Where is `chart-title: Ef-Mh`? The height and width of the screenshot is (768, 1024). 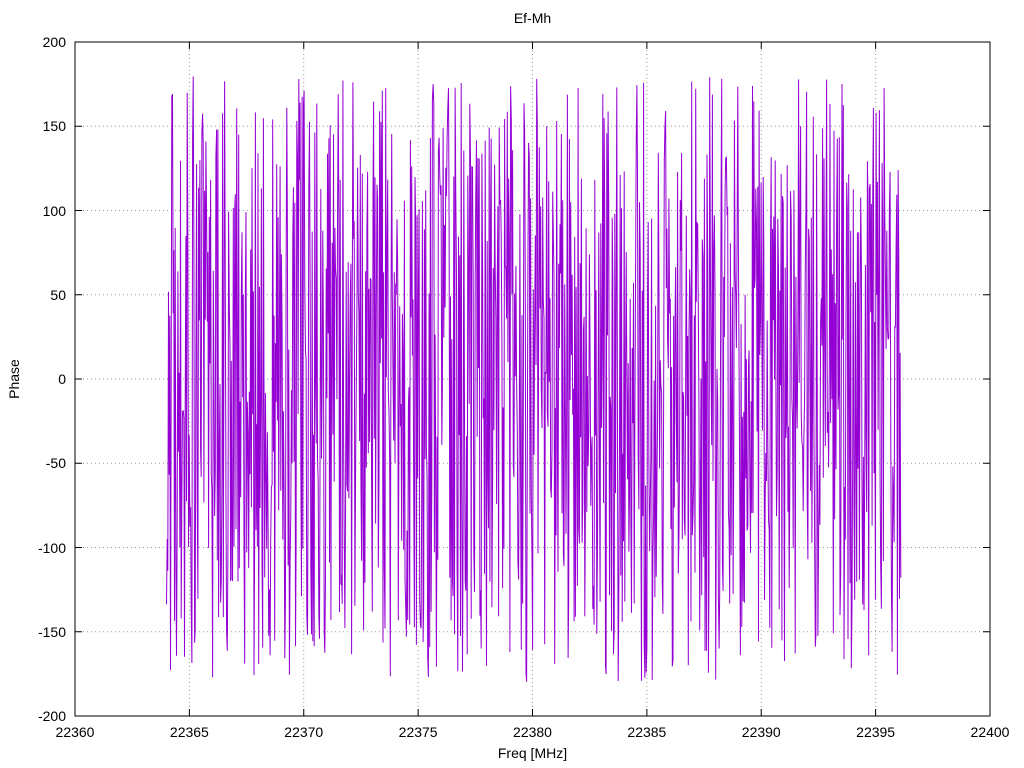 chart-title: Ef-Mh is located at coordinates (532, 18).